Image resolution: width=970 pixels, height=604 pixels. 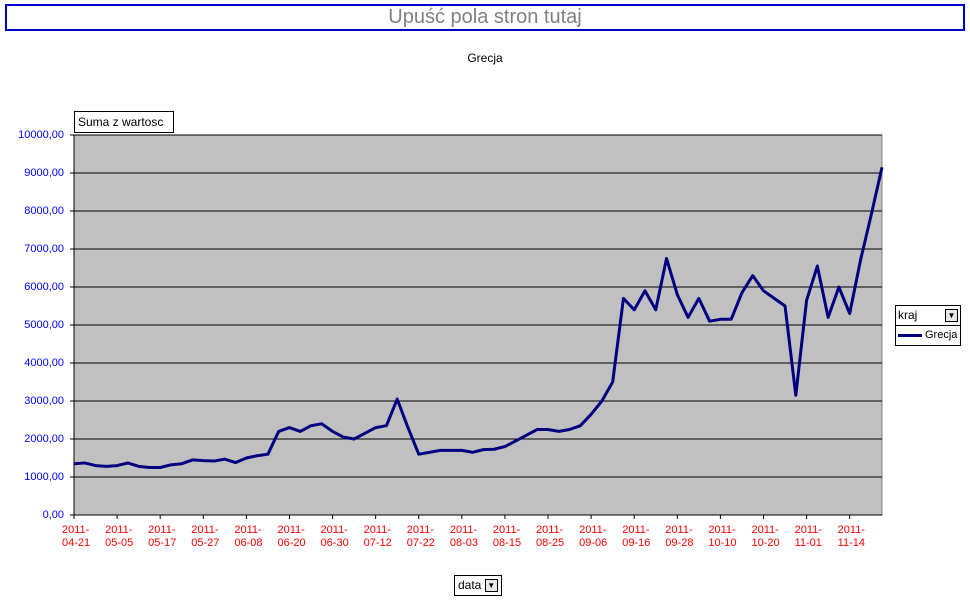 What do you see at coordinates (851, 536) in the screenshot?
I see `x-tick-label: 2011-11-14` at bounding box center [851, 536].